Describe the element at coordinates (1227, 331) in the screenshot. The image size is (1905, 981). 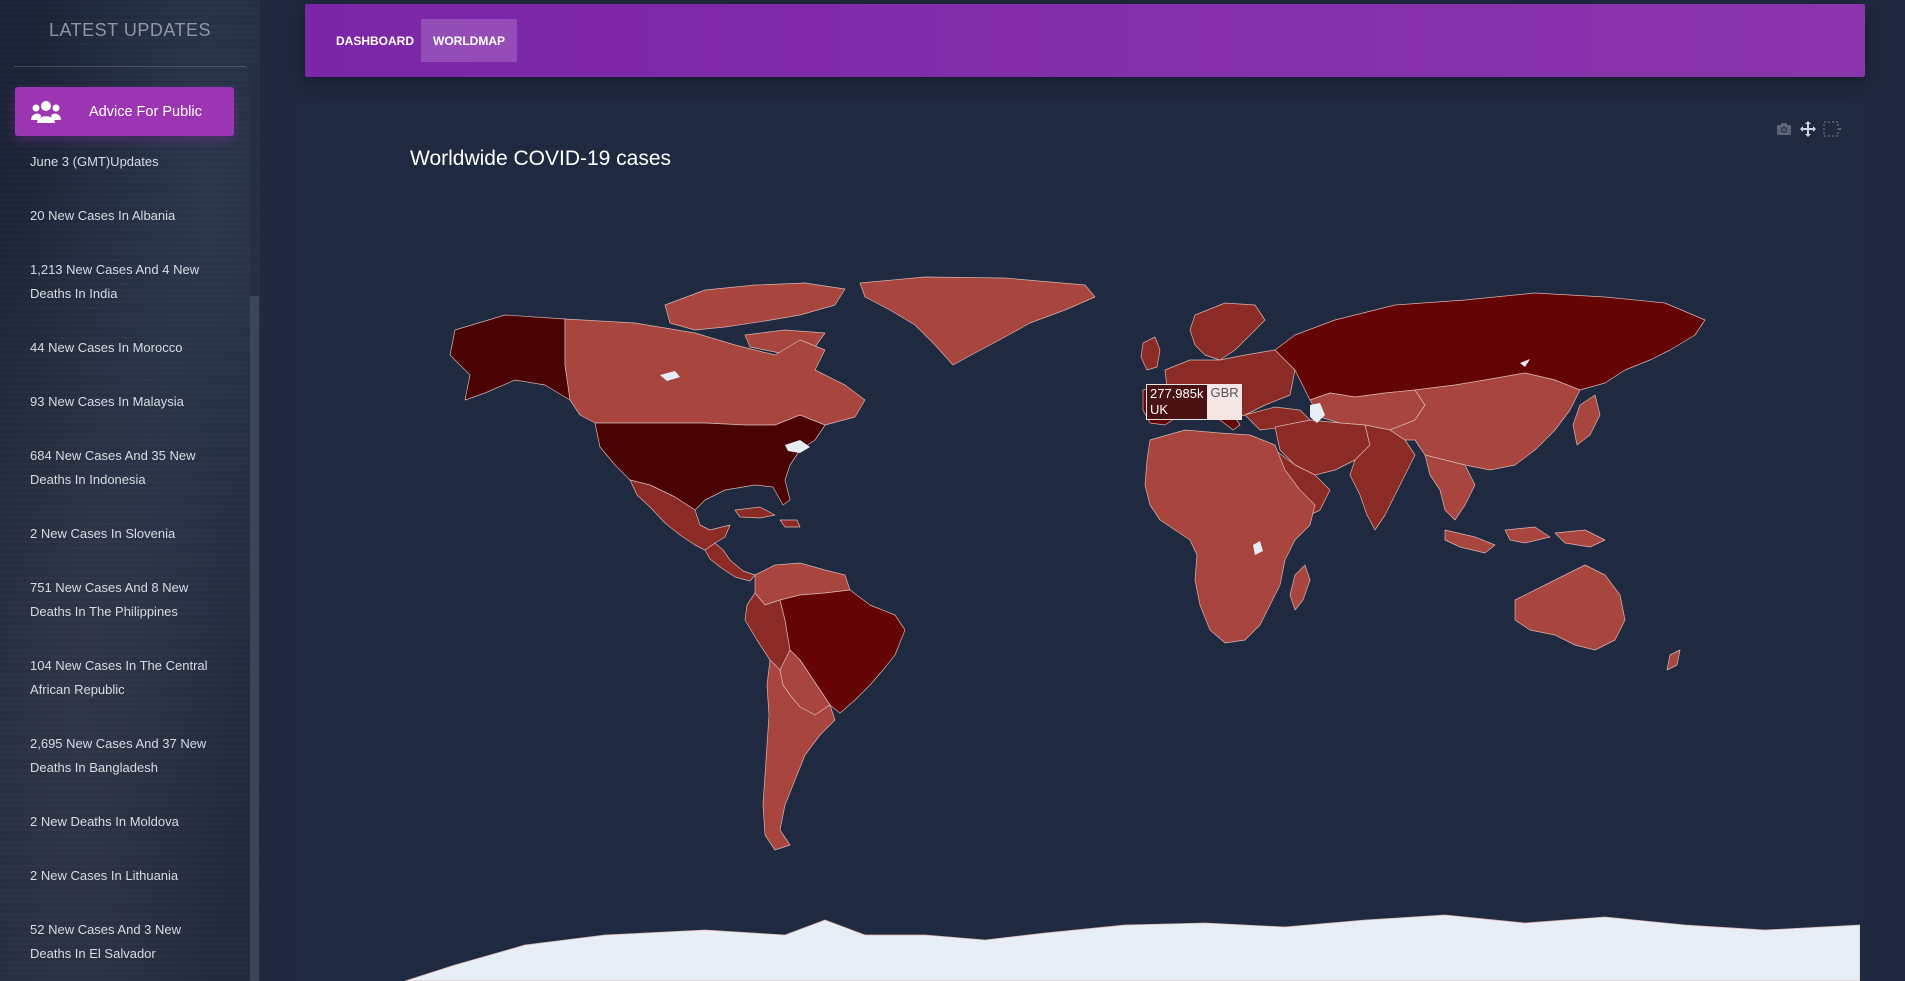
I see `region-scandinavia` at that location.